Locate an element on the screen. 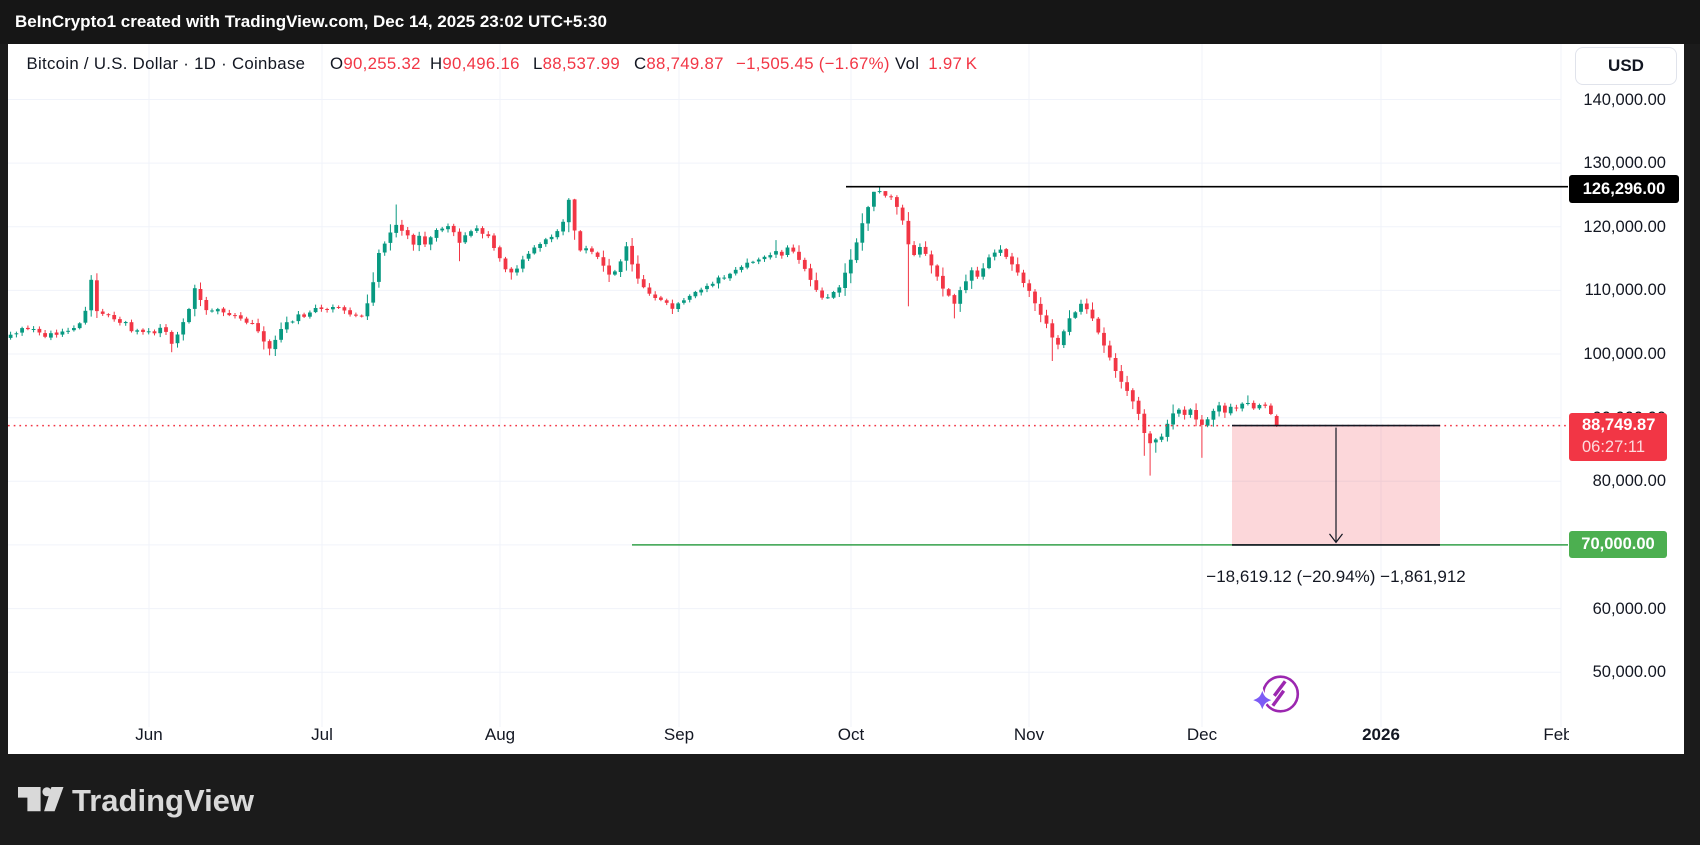 This screenshot has width=1700, height=845. svg-text: TradingView is located at coordinates (163, 800).